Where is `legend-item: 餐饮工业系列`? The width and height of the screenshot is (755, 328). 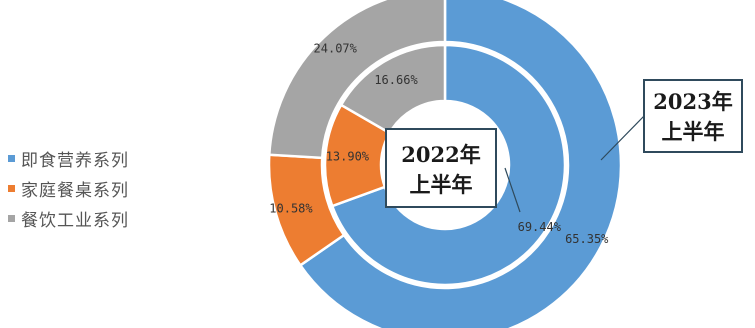 legend-item: 餐饮工业系列 is located at coordinates (68, 219).